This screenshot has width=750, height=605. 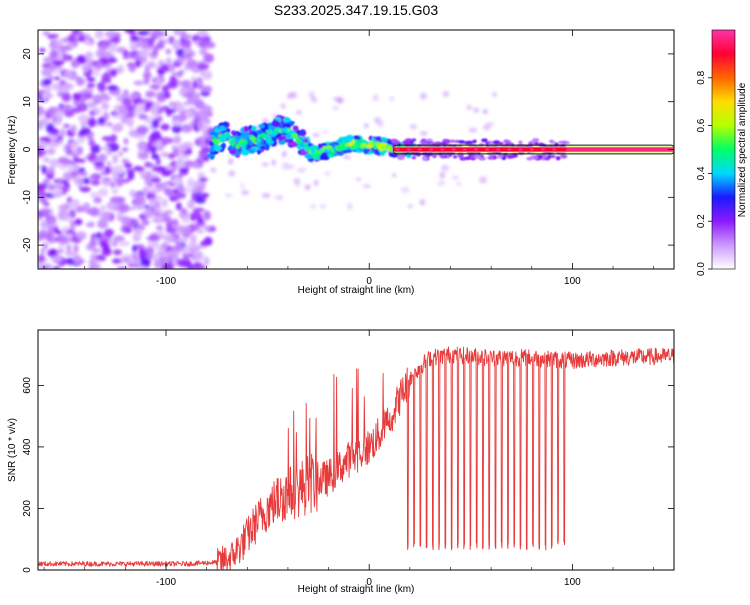 I want to click on steady-band-peak, so click(x=464, y=149).